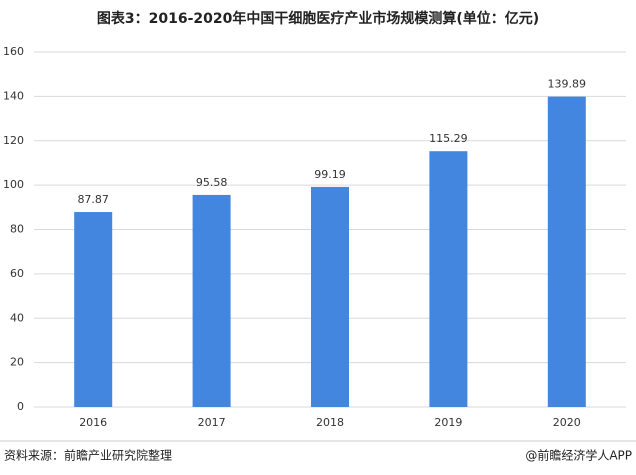 The height and width of the screenshot is (475, 636). Describe the element at coordinates (13, 51) in the screenshot. I see `y-tick-label: 160` at that location.